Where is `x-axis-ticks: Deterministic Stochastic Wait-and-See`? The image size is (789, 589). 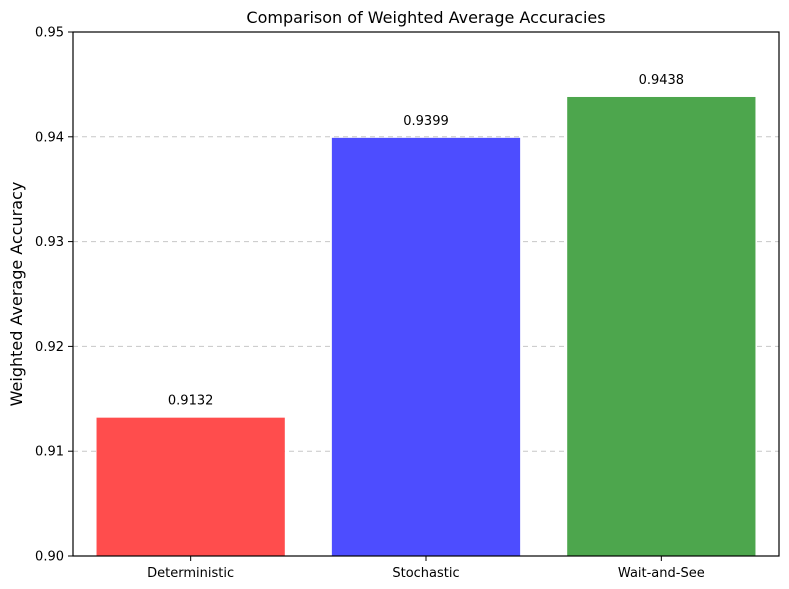 x-axis-ticks: Deterministic Stochastic Wait-and-See is located at coordinates (426, 568).